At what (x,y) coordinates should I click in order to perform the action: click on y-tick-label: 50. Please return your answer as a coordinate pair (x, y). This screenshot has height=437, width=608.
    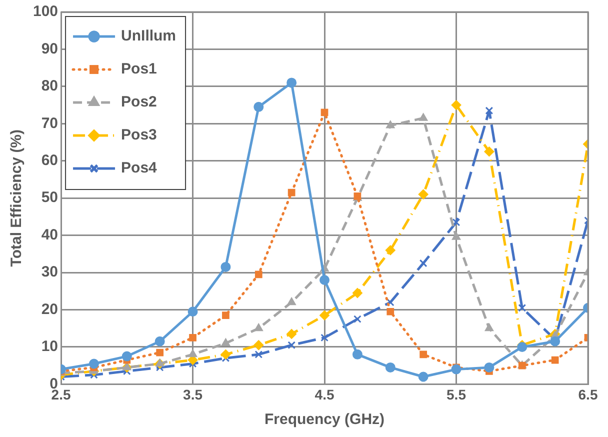
    Looking at the image, I should click on (49, 197).